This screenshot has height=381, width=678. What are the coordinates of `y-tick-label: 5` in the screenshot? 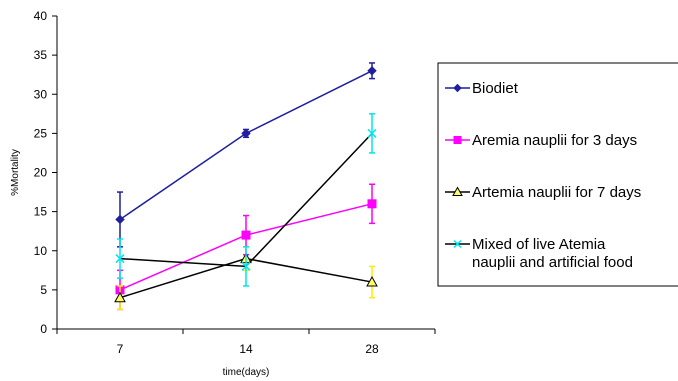 It's located at (43, 290).